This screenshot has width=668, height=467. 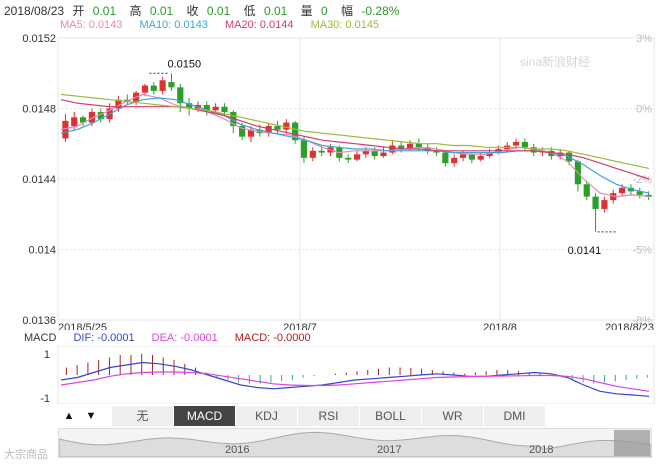 What do you see at coordinates (259, 25) in the screenshot?
I see `ma20-legend: MA20: 0.0144` at bounding box center [259, 25].